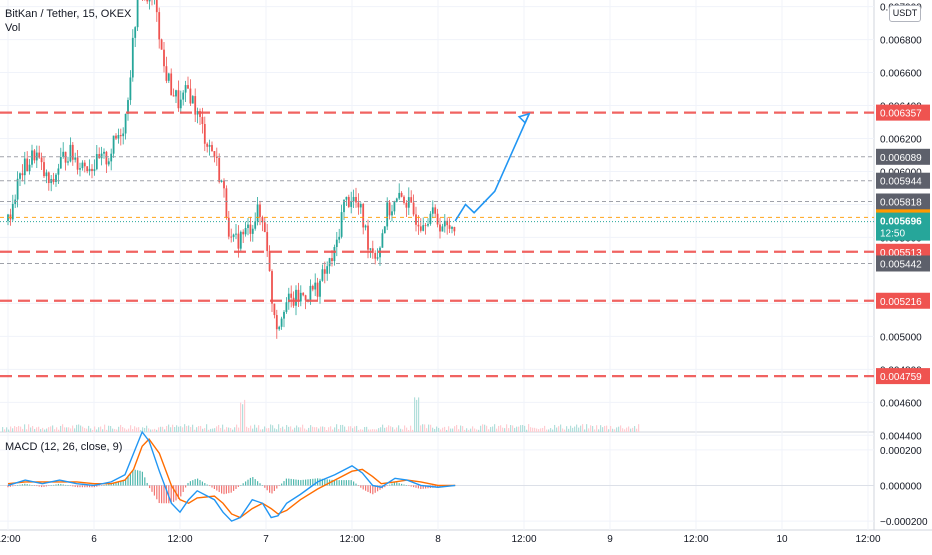 The width and height of the screenshot is (932, 555). Describe the element at coordinates (903, 376) in the screenshot. I see `level-label-bg` at that location.